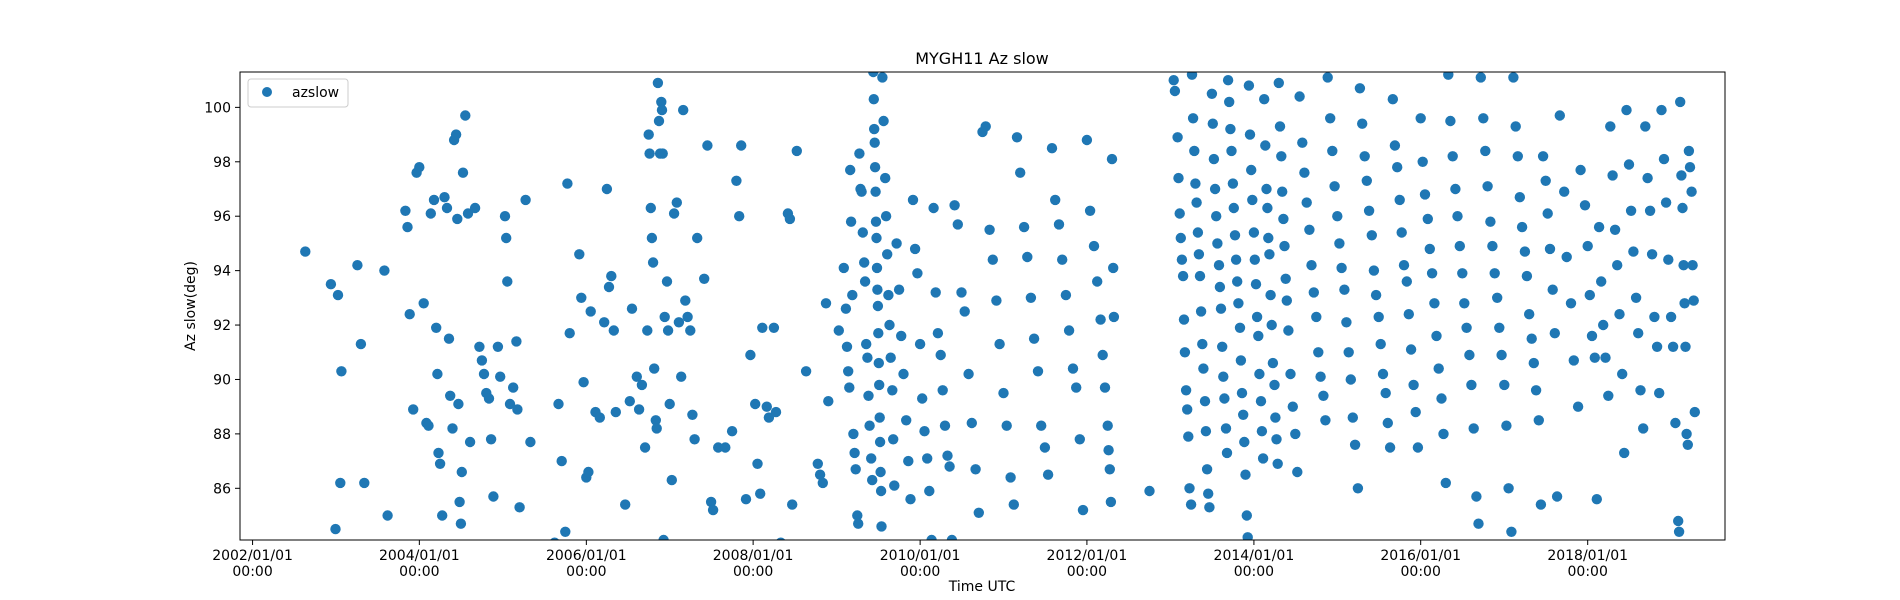  Describe the element at coordinates (222, 489) in the screenshot. I see `y-tick-label: 86` at that location.